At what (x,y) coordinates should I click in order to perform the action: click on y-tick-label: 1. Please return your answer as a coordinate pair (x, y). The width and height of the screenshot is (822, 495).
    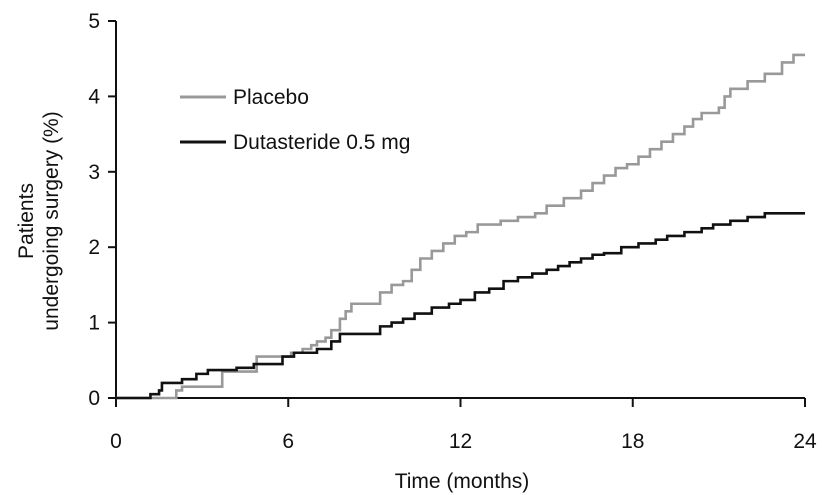
    Looking at the image, I should click on (94, 323).